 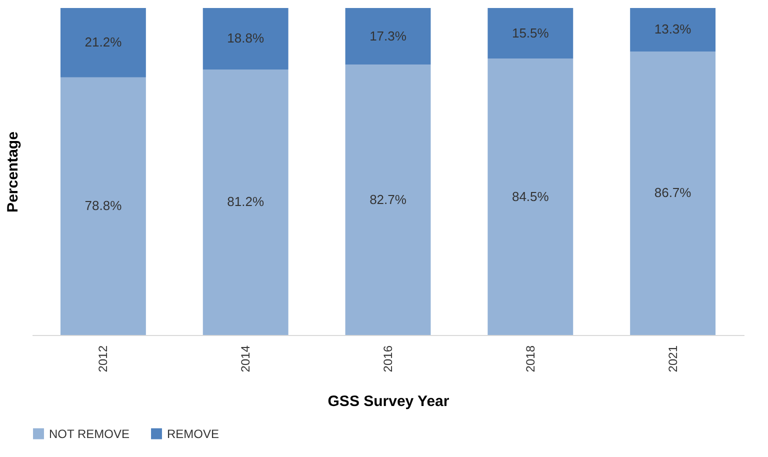 I want to click on data-label: 15.5%, so click(x=531, y=32).